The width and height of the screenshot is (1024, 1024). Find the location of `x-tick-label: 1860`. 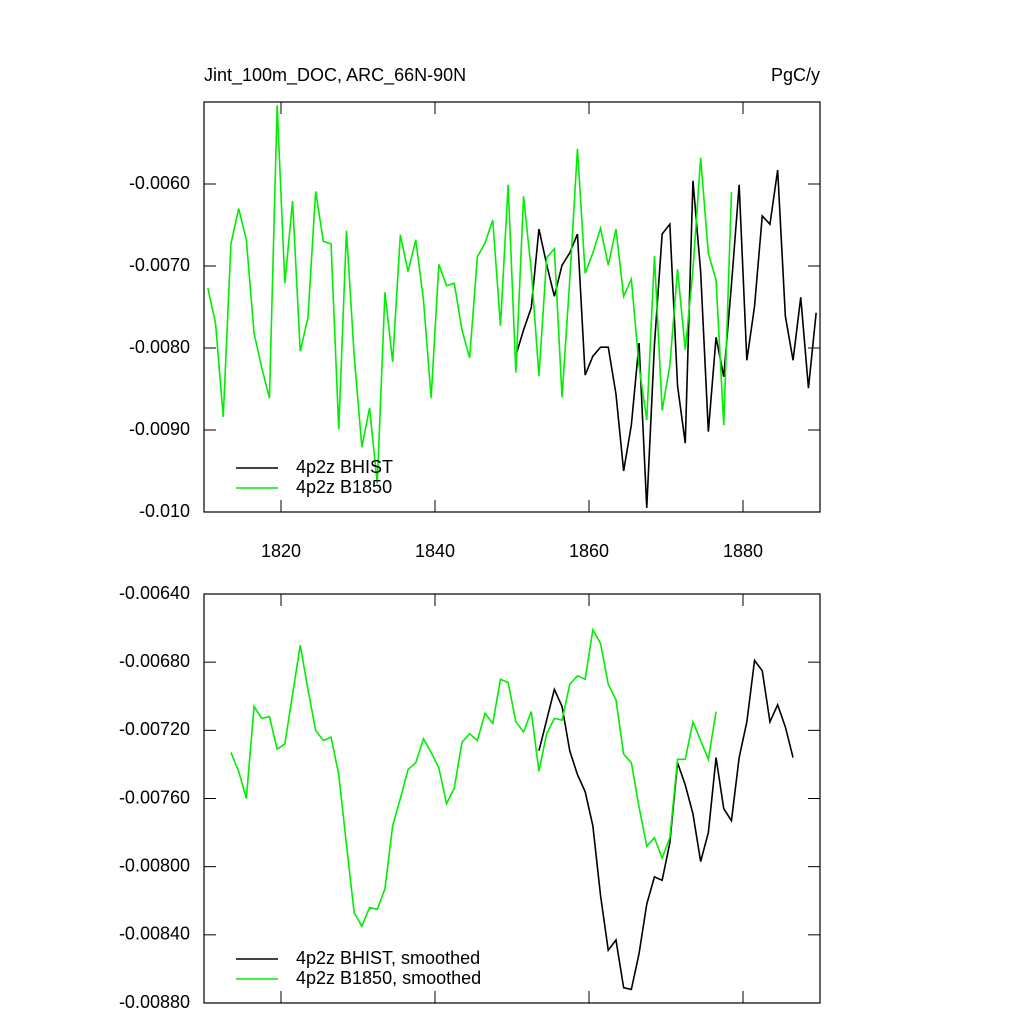

x-tick-label: 1860 is located at coordinates (589, 551).